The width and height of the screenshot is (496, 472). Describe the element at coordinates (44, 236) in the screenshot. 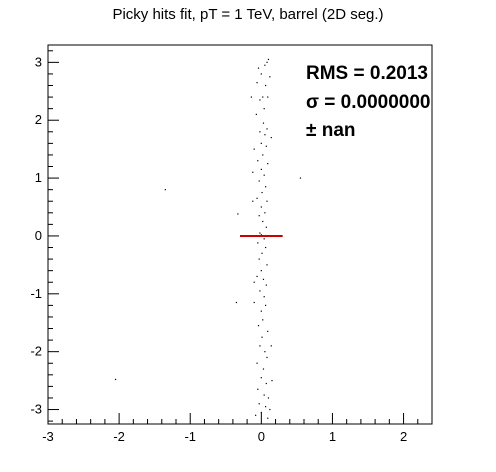

I see `y-axis-ticks: -3 -2 -1 0 1 2 3` at that location.